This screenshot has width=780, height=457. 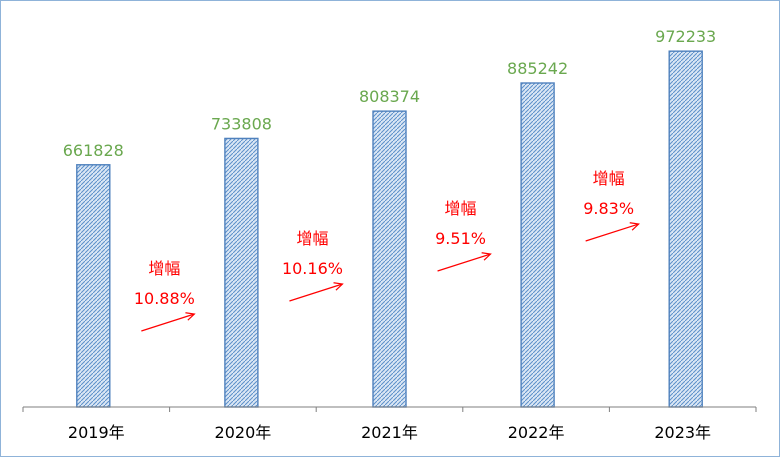 What do you see at coordinates (389, 409) in the screenshot?
I see `x-axis` at bounding box center [389, 409].